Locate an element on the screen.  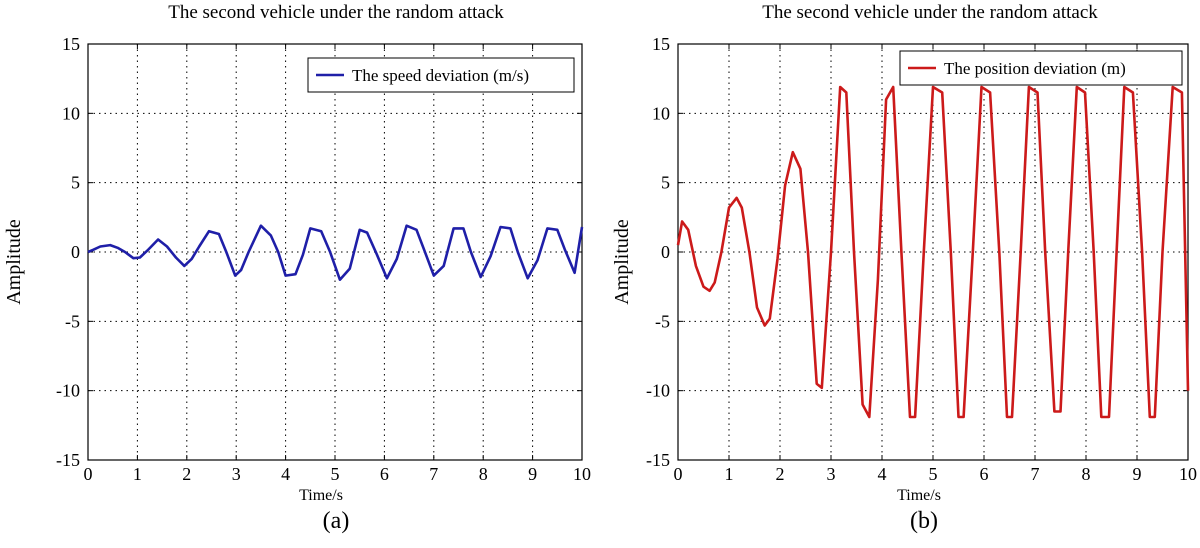
legend-label: The position deviation (m) is located at coordinates (1035, 68).